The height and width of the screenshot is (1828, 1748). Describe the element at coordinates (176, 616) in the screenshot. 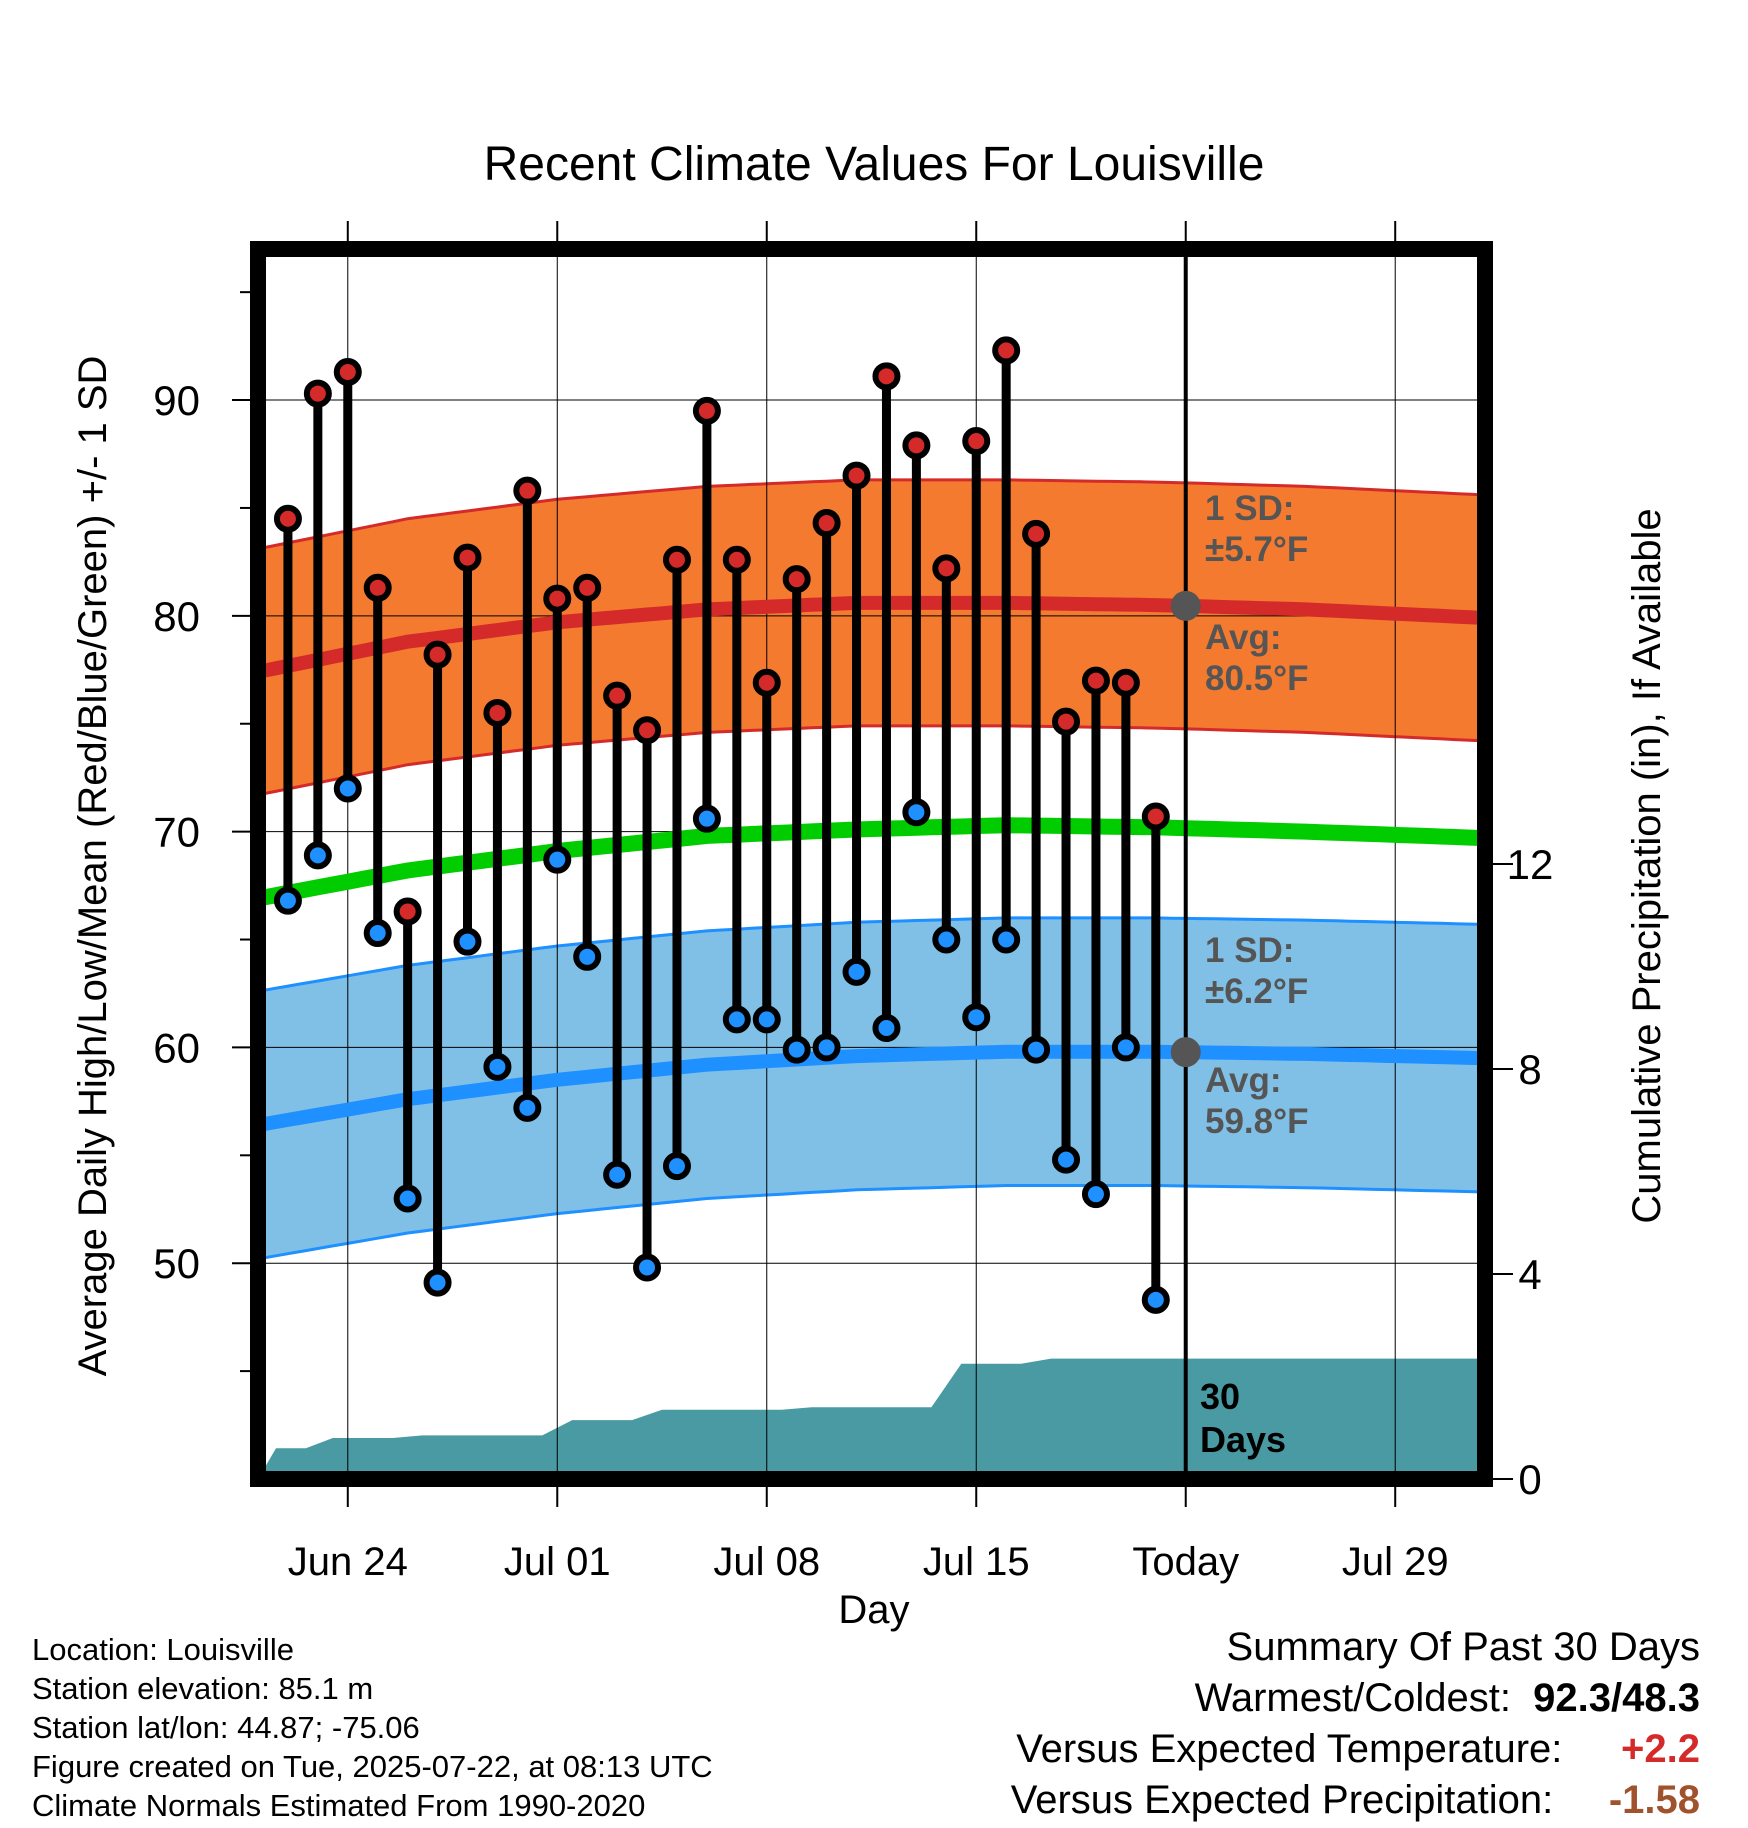

I see `y-tick-label: 80` at that location.